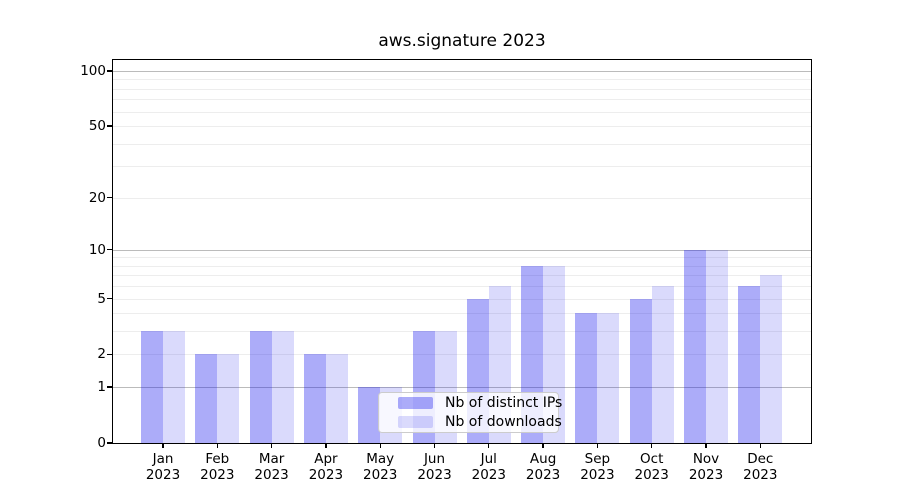 Image resolution: width=900 pixels, height=500 pixels. I want to click on bar-may-distinct-ips, so click(369, 415).